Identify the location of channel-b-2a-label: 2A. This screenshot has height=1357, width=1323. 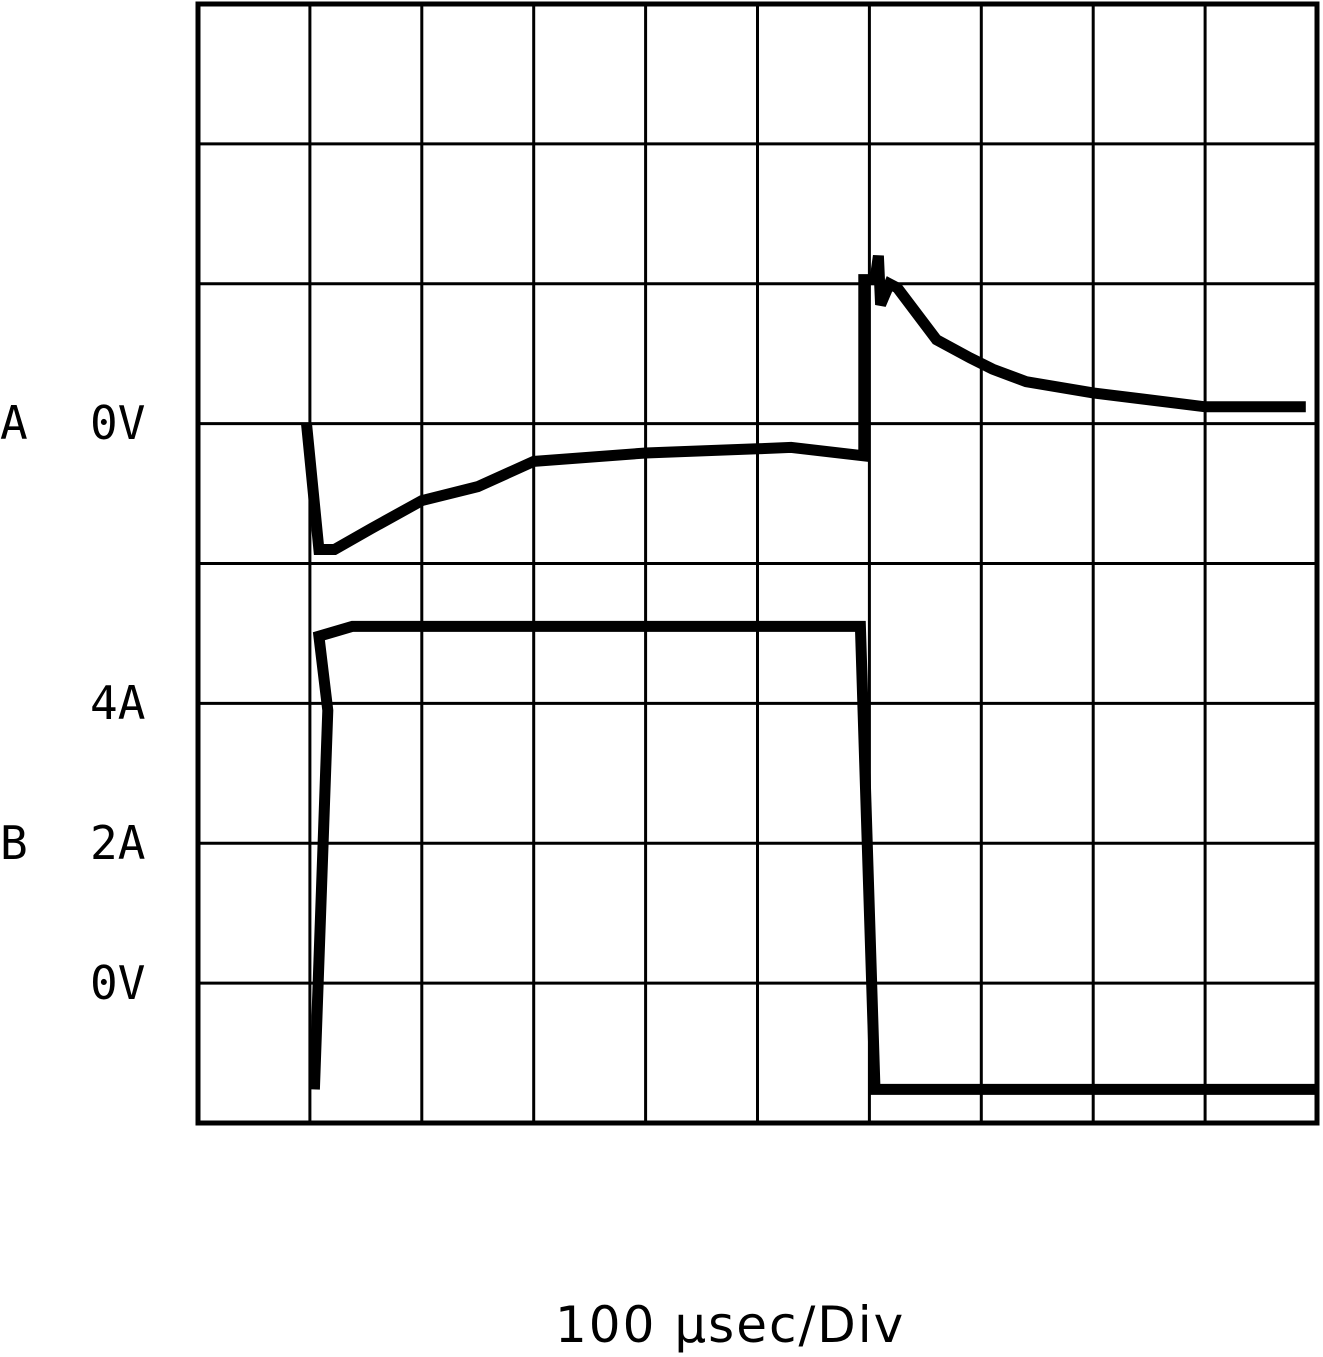
(118, 843).